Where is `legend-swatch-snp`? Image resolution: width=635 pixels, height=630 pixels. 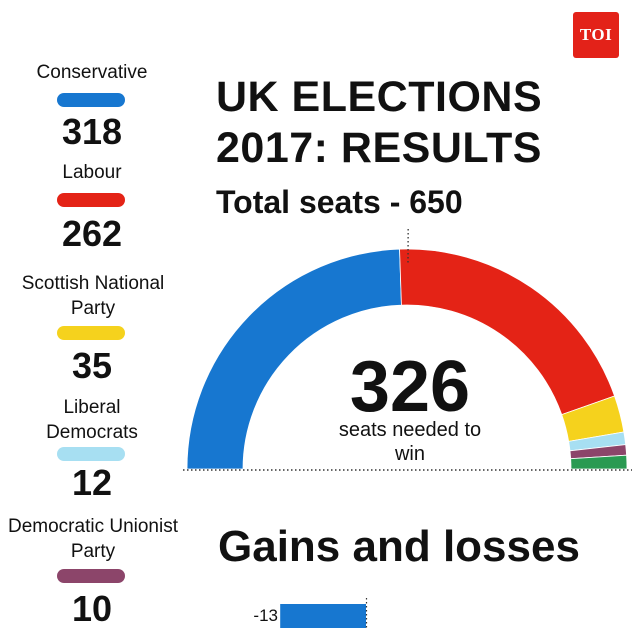 legend-swatch-snp is located at coordinates (91, 333).